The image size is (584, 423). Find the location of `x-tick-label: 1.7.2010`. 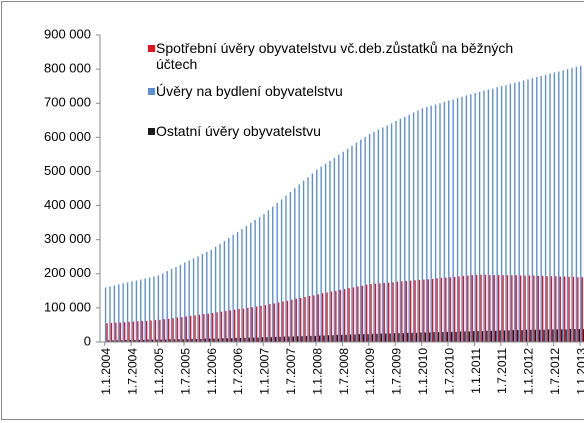

x-tick-label: 1.7.2010 is located at coordinates (449, 371).